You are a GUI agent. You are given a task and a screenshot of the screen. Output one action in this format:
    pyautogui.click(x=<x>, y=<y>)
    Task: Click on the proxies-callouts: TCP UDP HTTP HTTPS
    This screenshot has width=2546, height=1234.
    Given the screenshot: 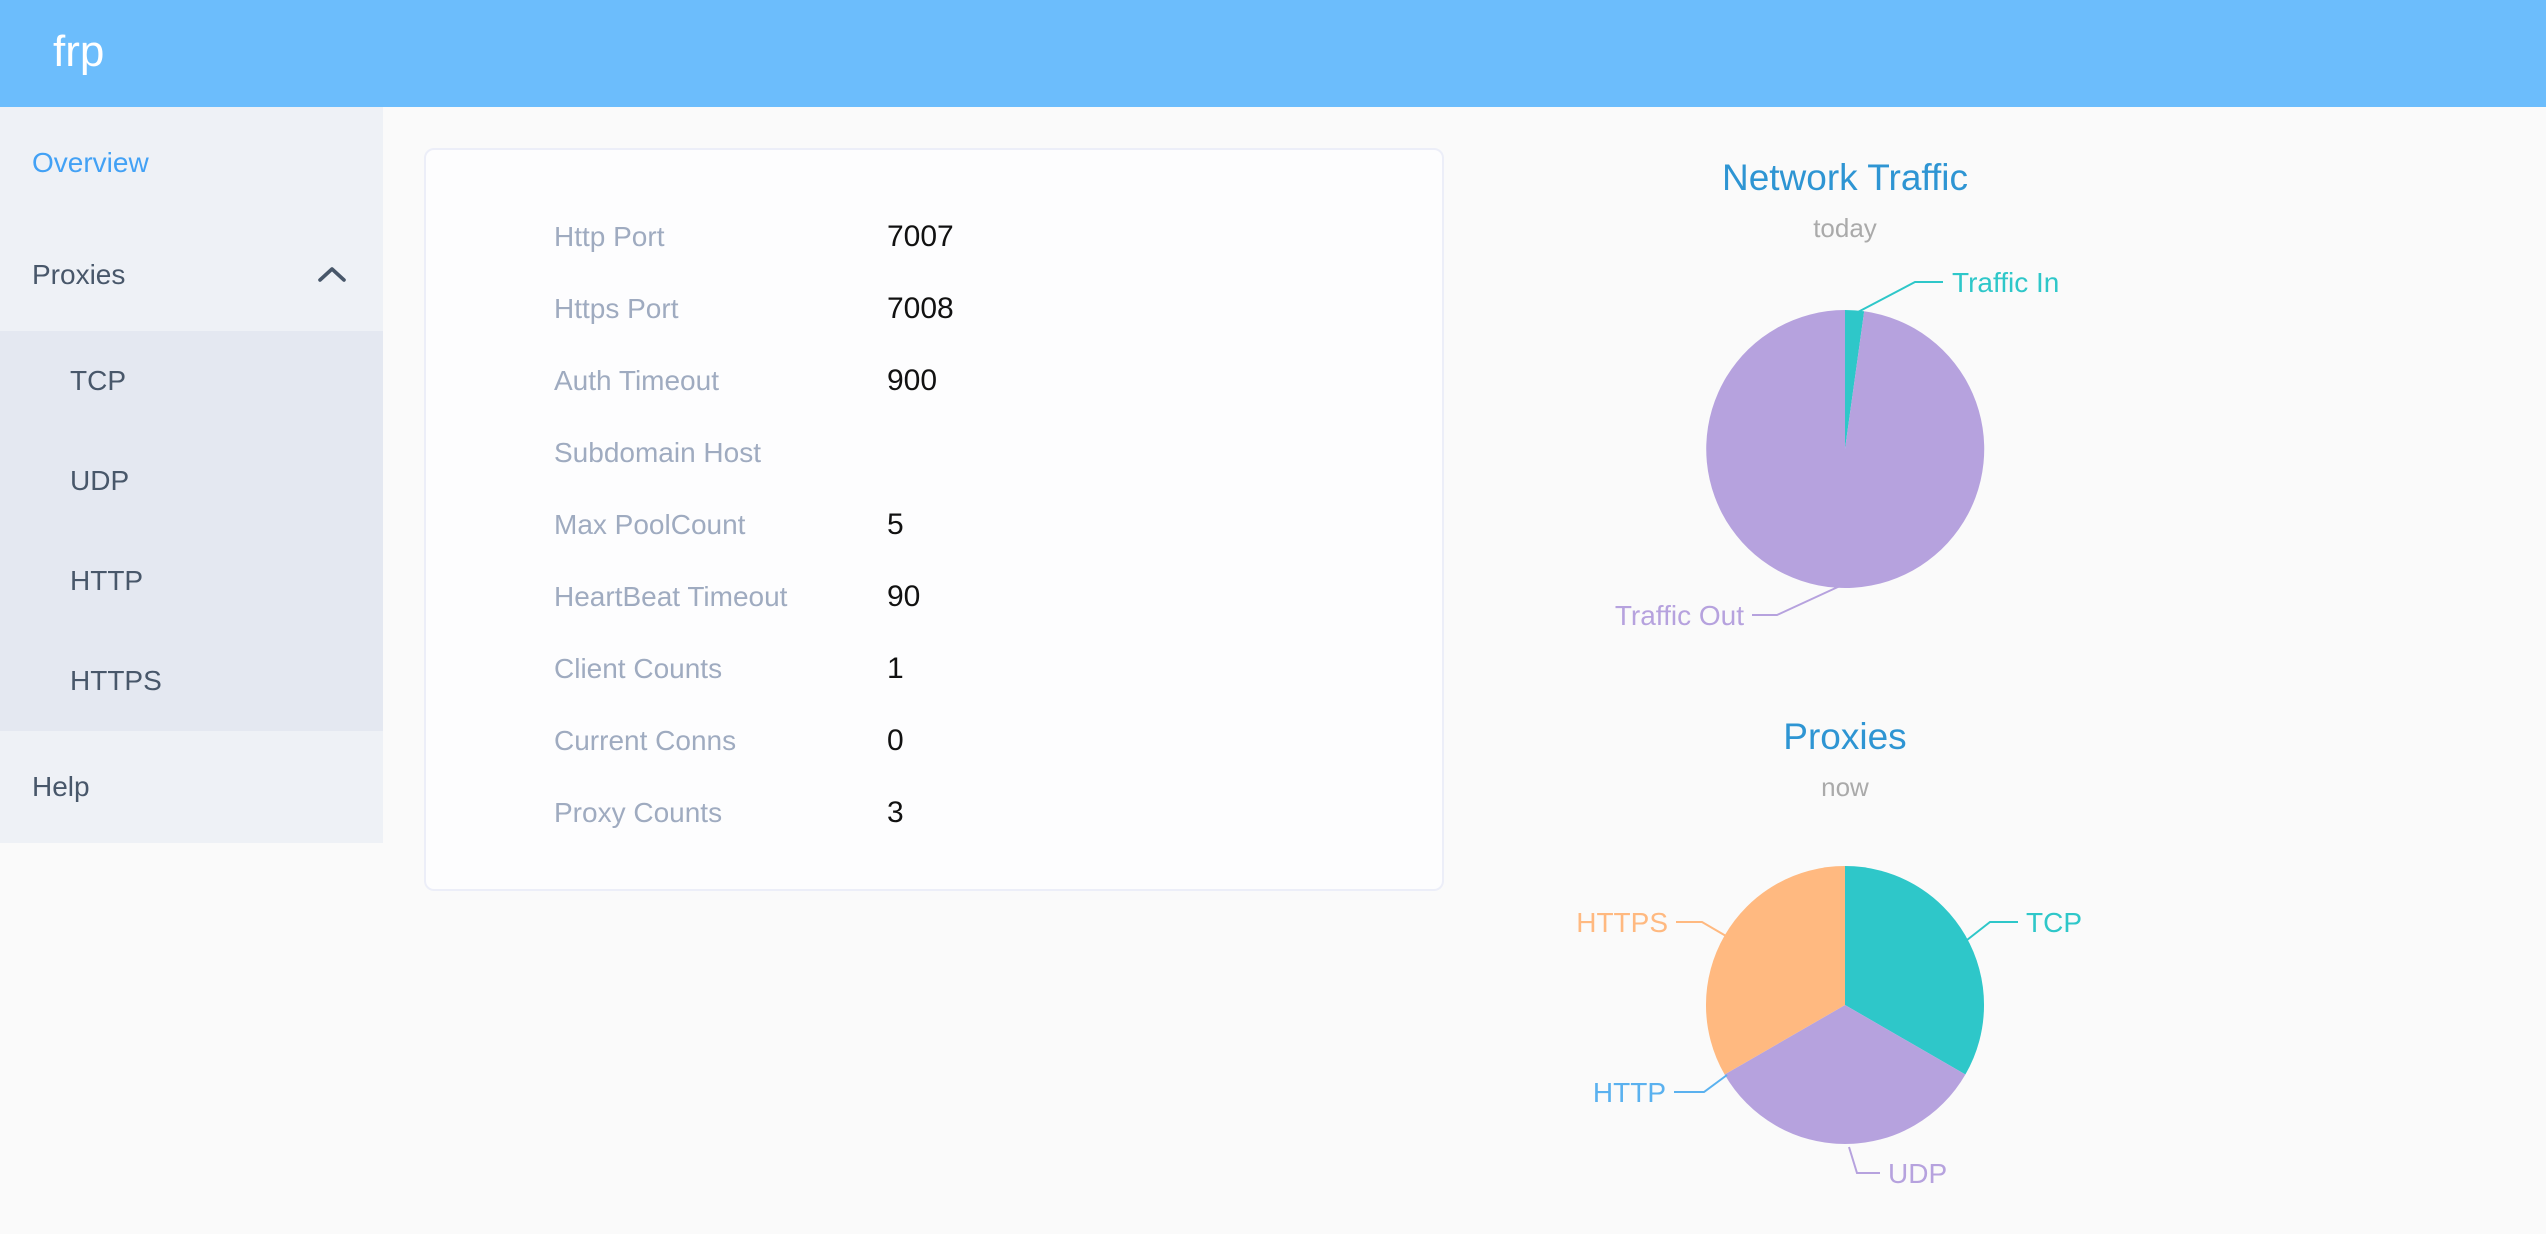 What is the action you would take?
    pyautogui.click(x=1829, y=1048)
    